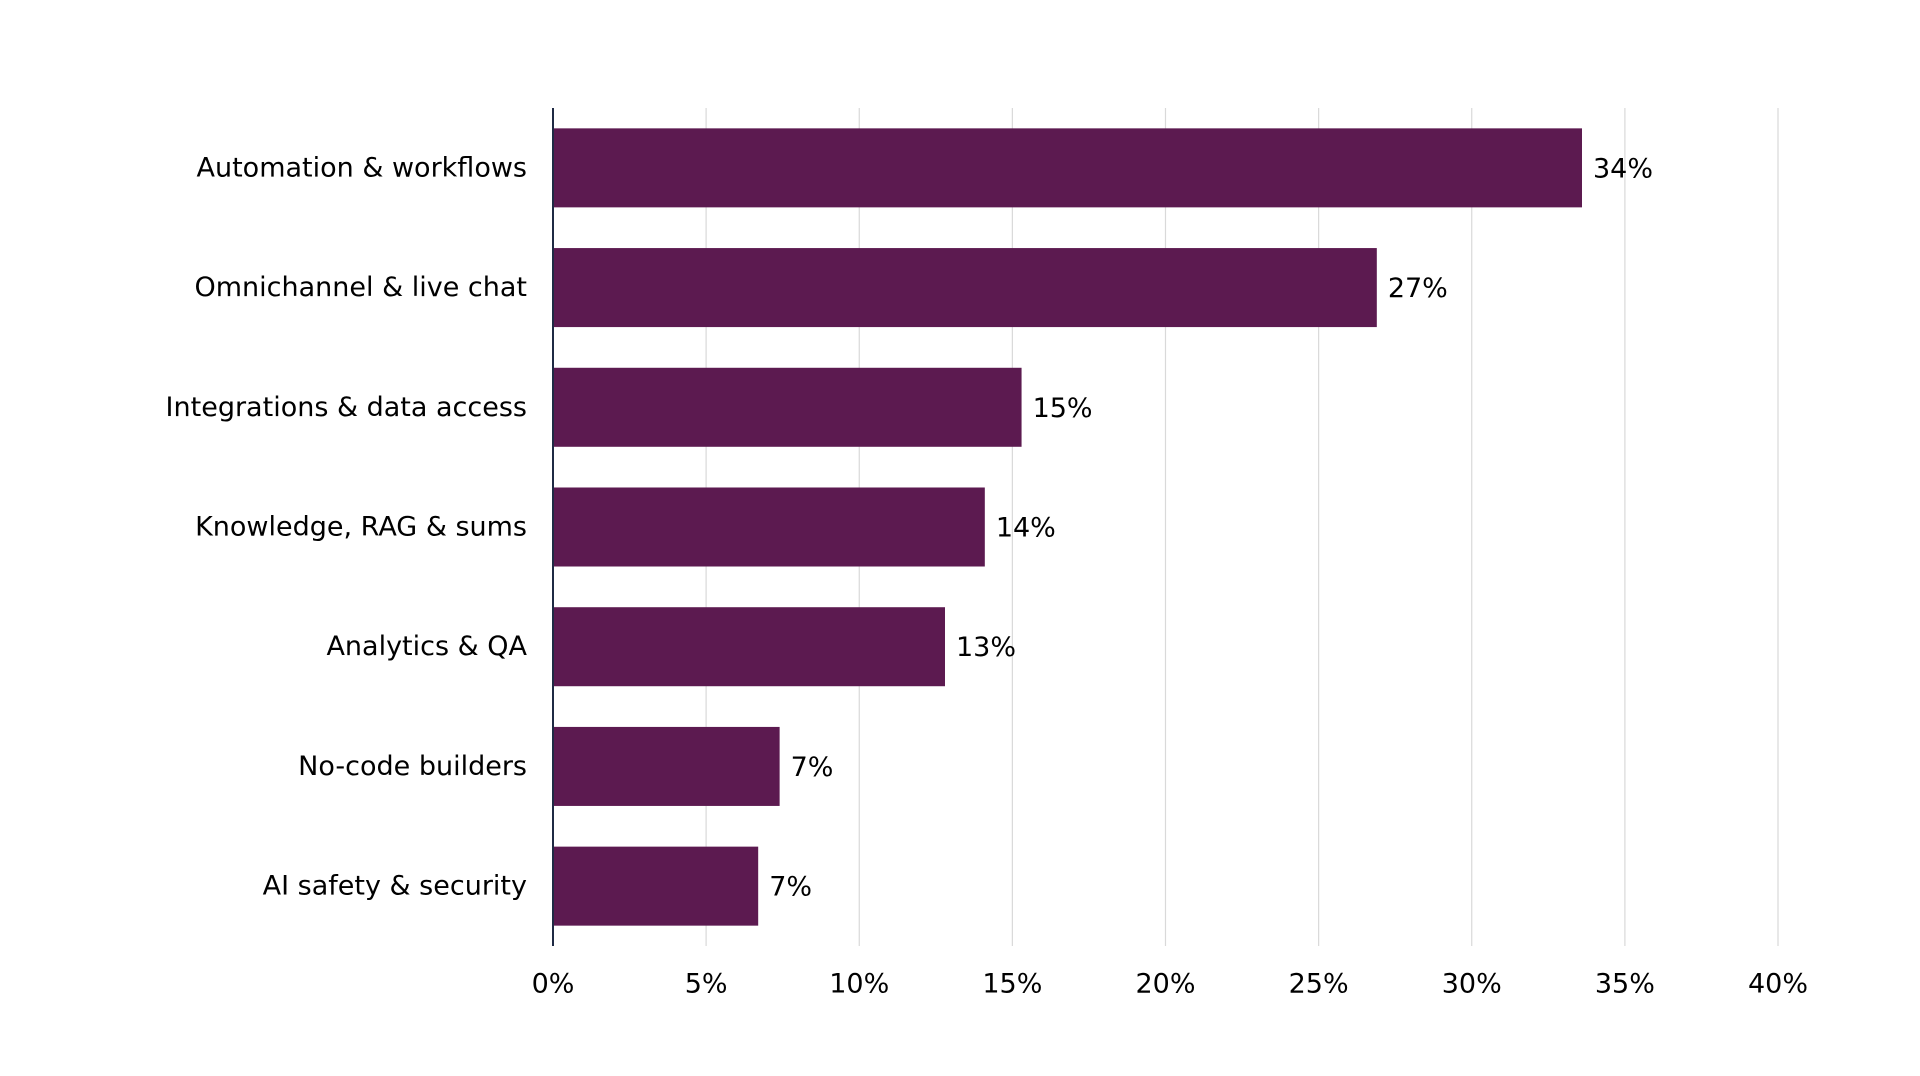  What do you see at coordinates (553, 984) in the screenshot?
I see `x-tick-label: 0%` at bounding box center [553, 984].